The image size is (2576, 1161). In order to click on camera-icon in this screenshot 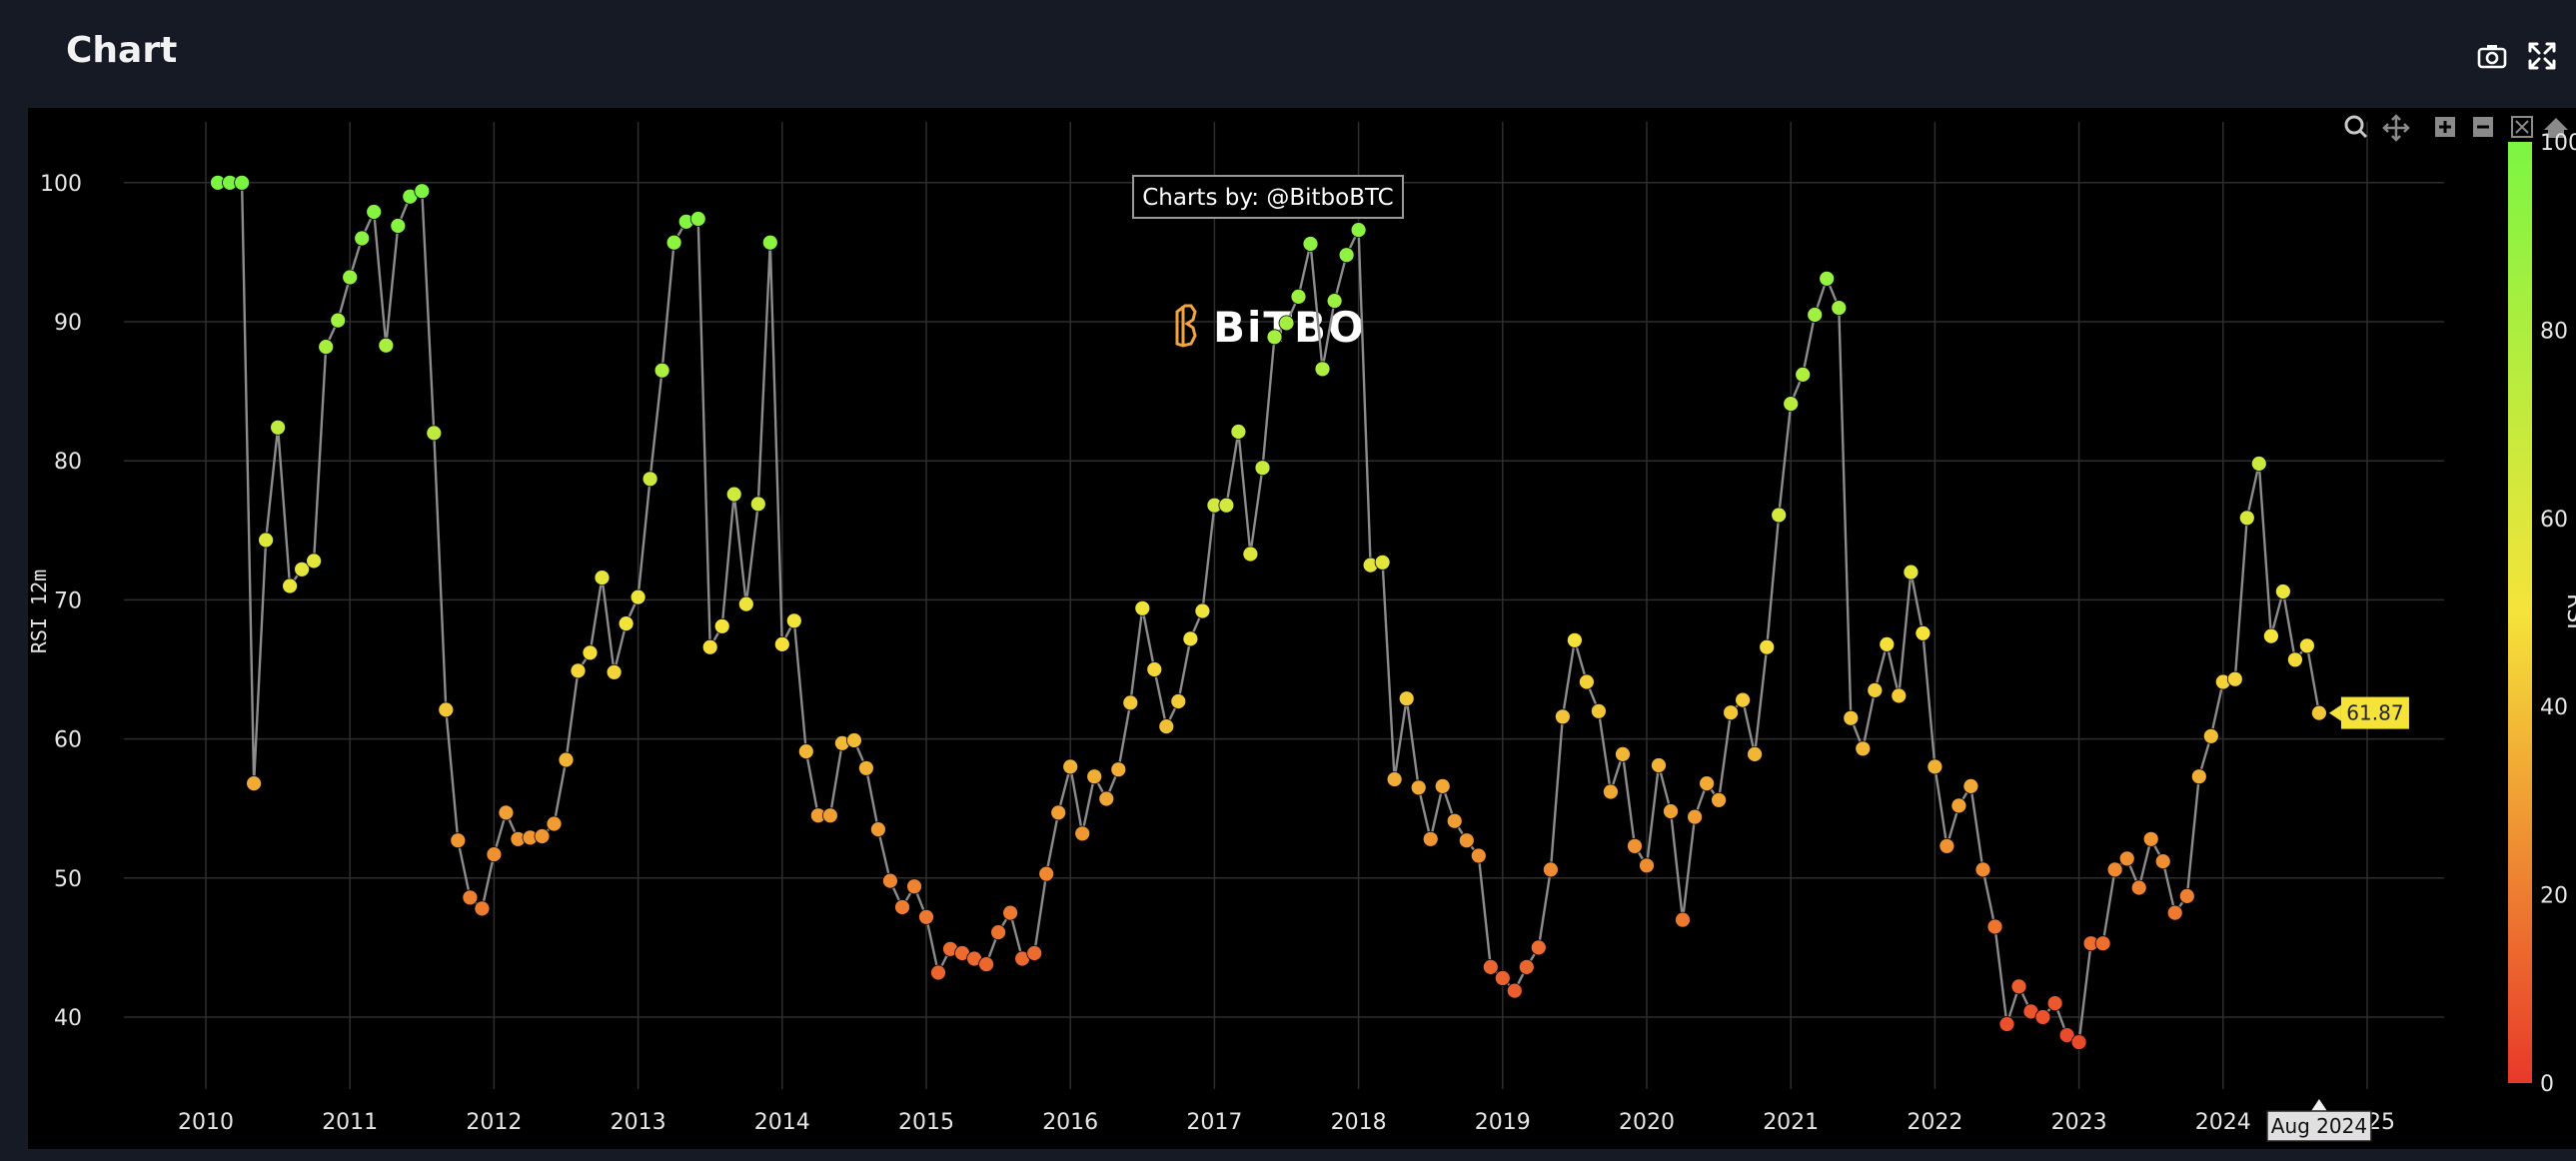, I will do `click(2492, 56)`.